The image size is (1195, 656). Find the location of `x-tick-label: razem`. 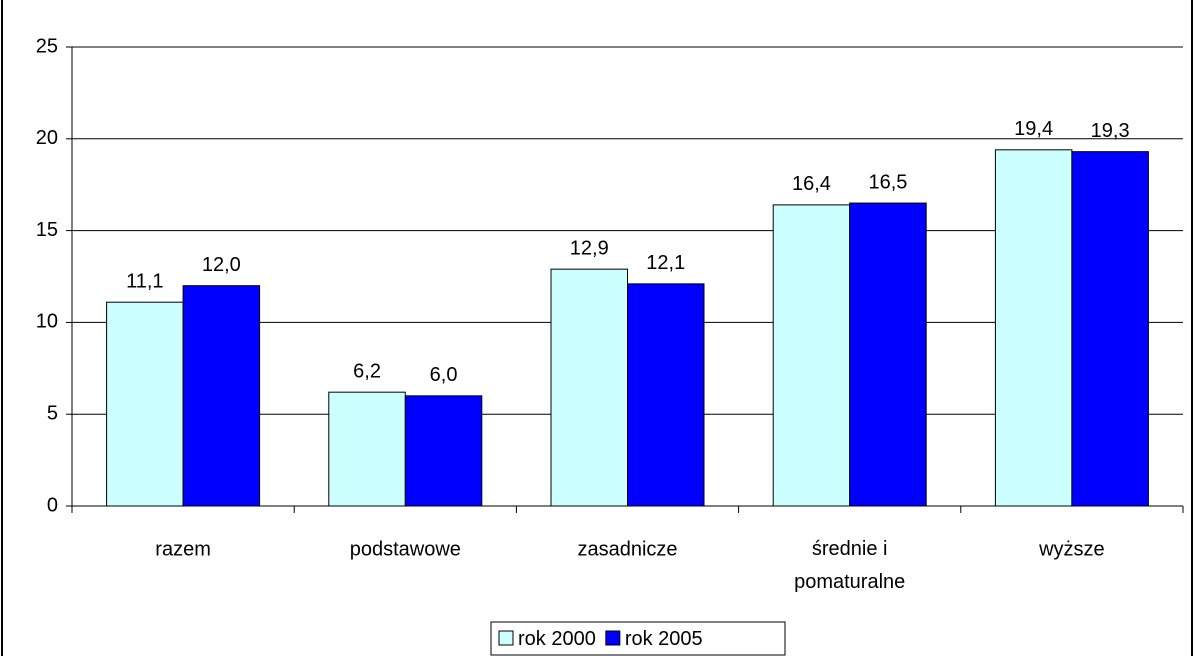

x-tick-label: razem is located at coordinates (183, 549).